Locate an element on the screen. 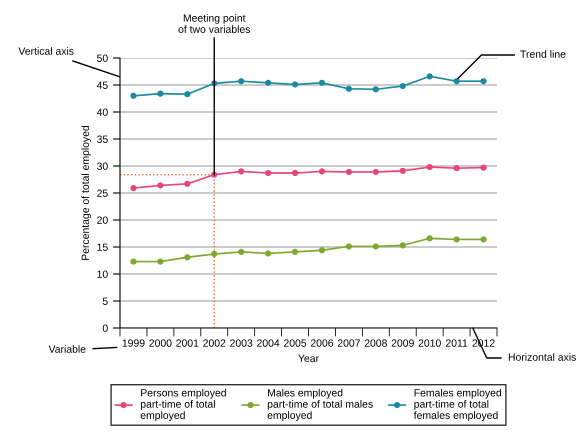  y-tick-label: 10 is located at coordinates (102, 274).